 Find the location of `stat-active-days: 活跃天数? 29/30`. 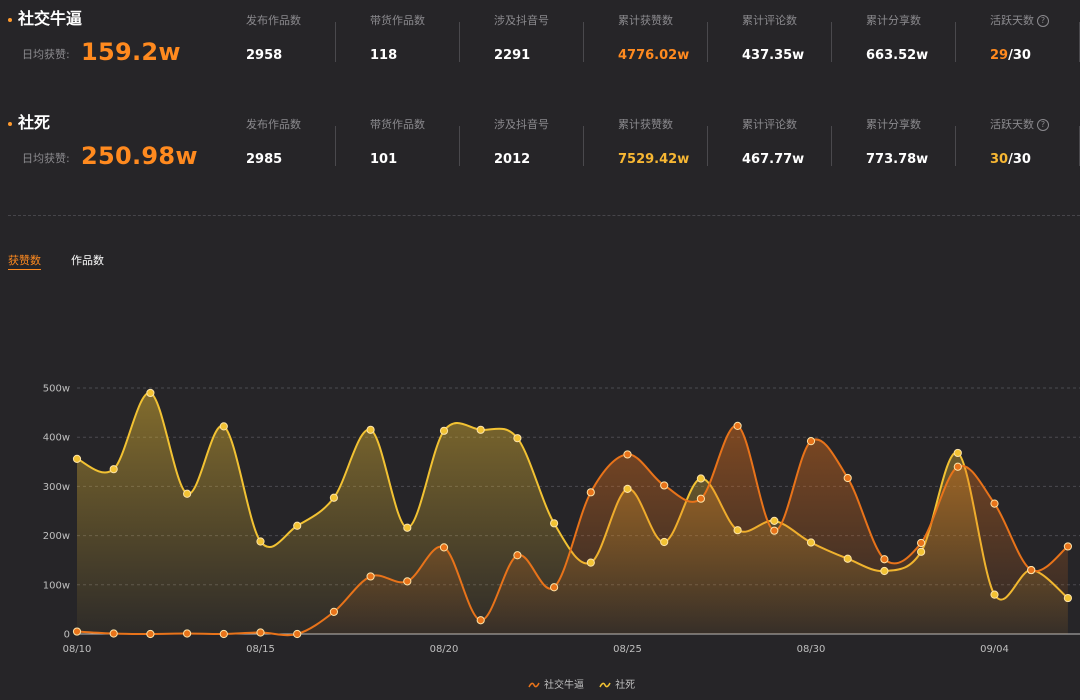

stat-active-days: 活跃天数? 29/30 is located at coordinates (1035, 40).